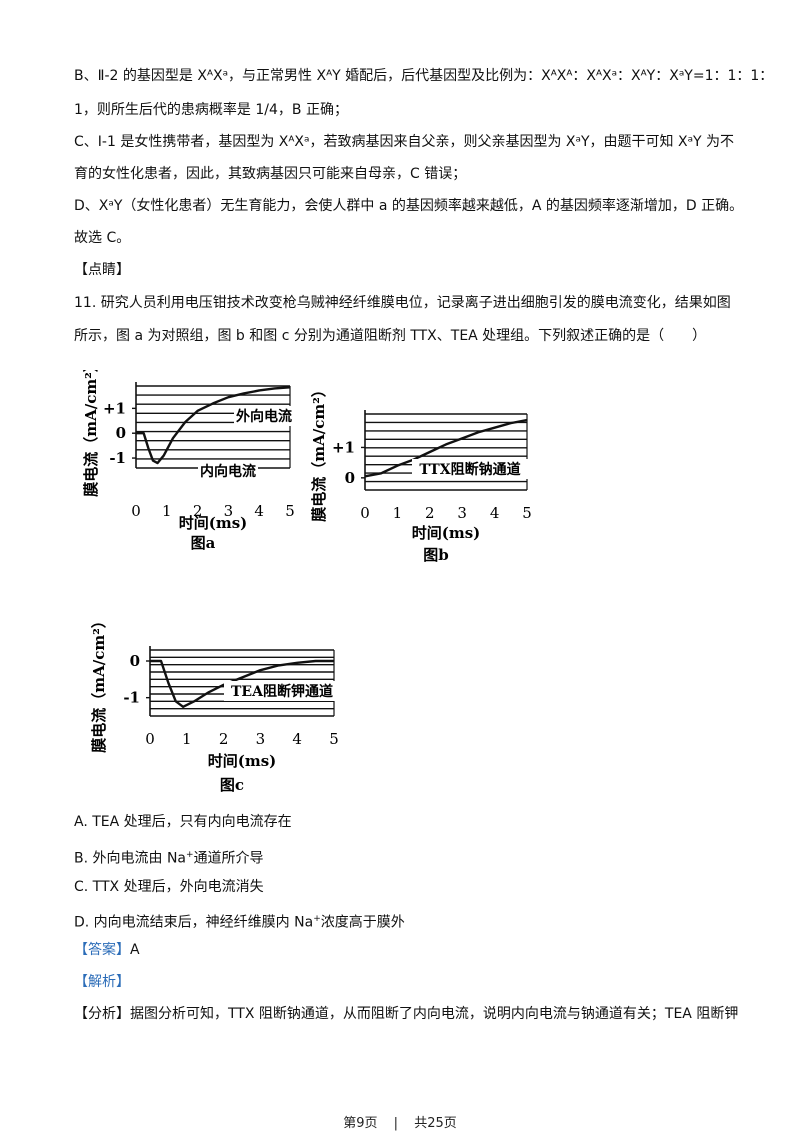 The image size is (800, 1132). Describe the element at coordinates (135, 950) in the screenshot. I see `answer-value: A` at that location.